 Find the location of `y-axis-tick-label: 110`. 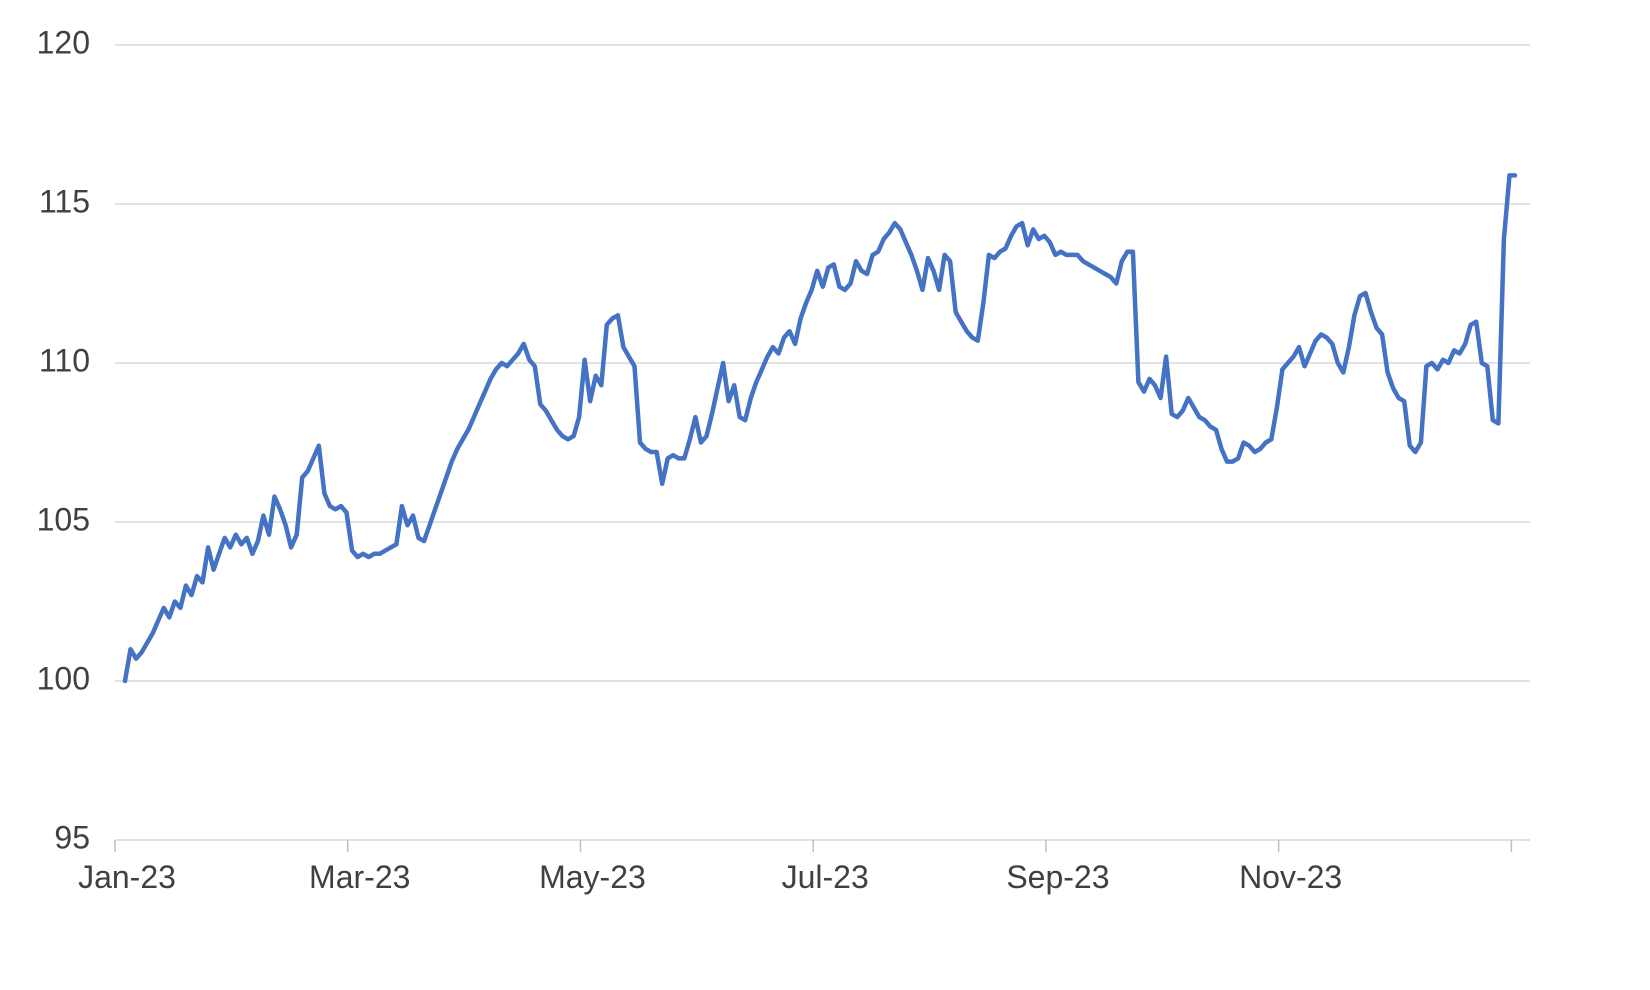

y-axis-tick-label: 110 is located at coordinates (64, 360).